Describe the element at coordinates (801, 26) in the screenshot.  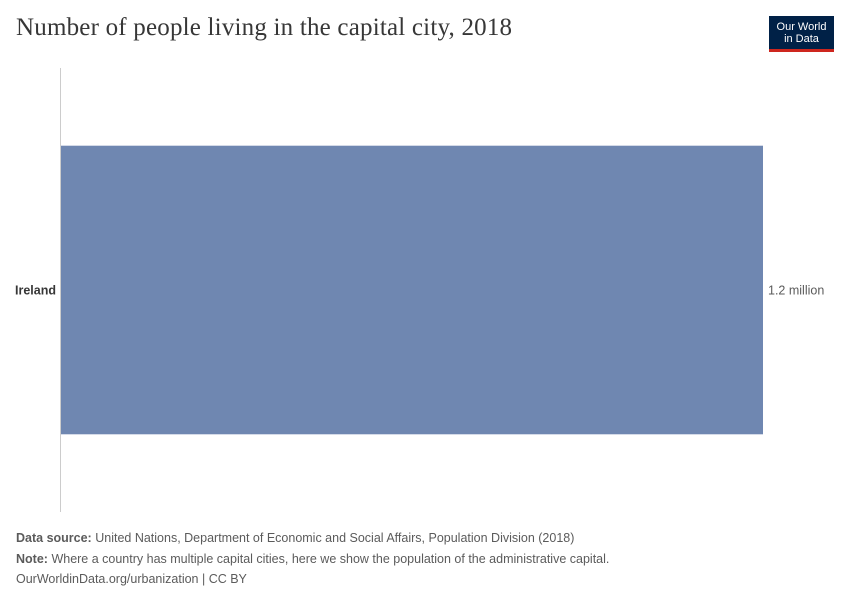
I see `logo-line-1: Our World` at that location.